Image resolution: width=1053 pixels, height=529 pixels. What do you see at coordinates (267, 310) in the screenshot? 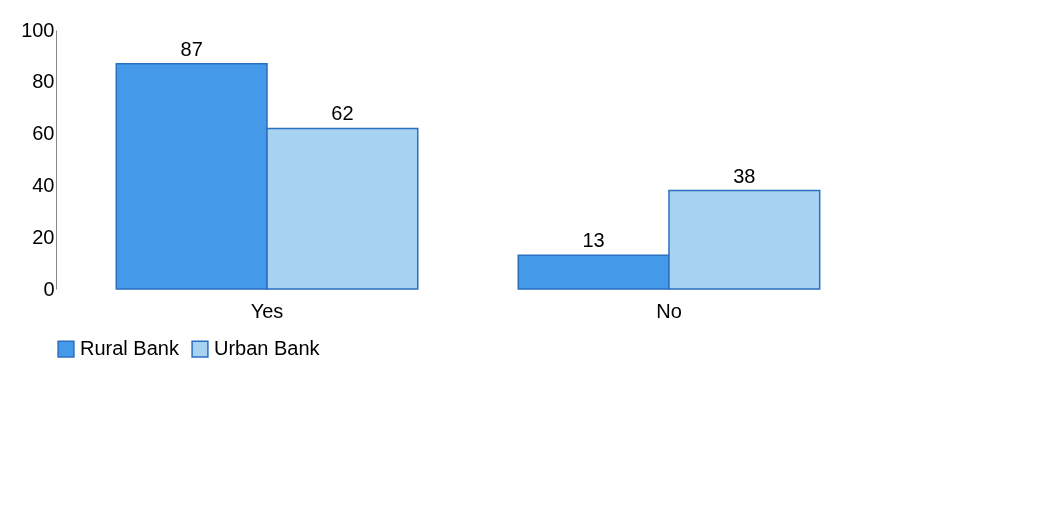
I see `x-tick-label: Yes` at bounding box center [267, 310].